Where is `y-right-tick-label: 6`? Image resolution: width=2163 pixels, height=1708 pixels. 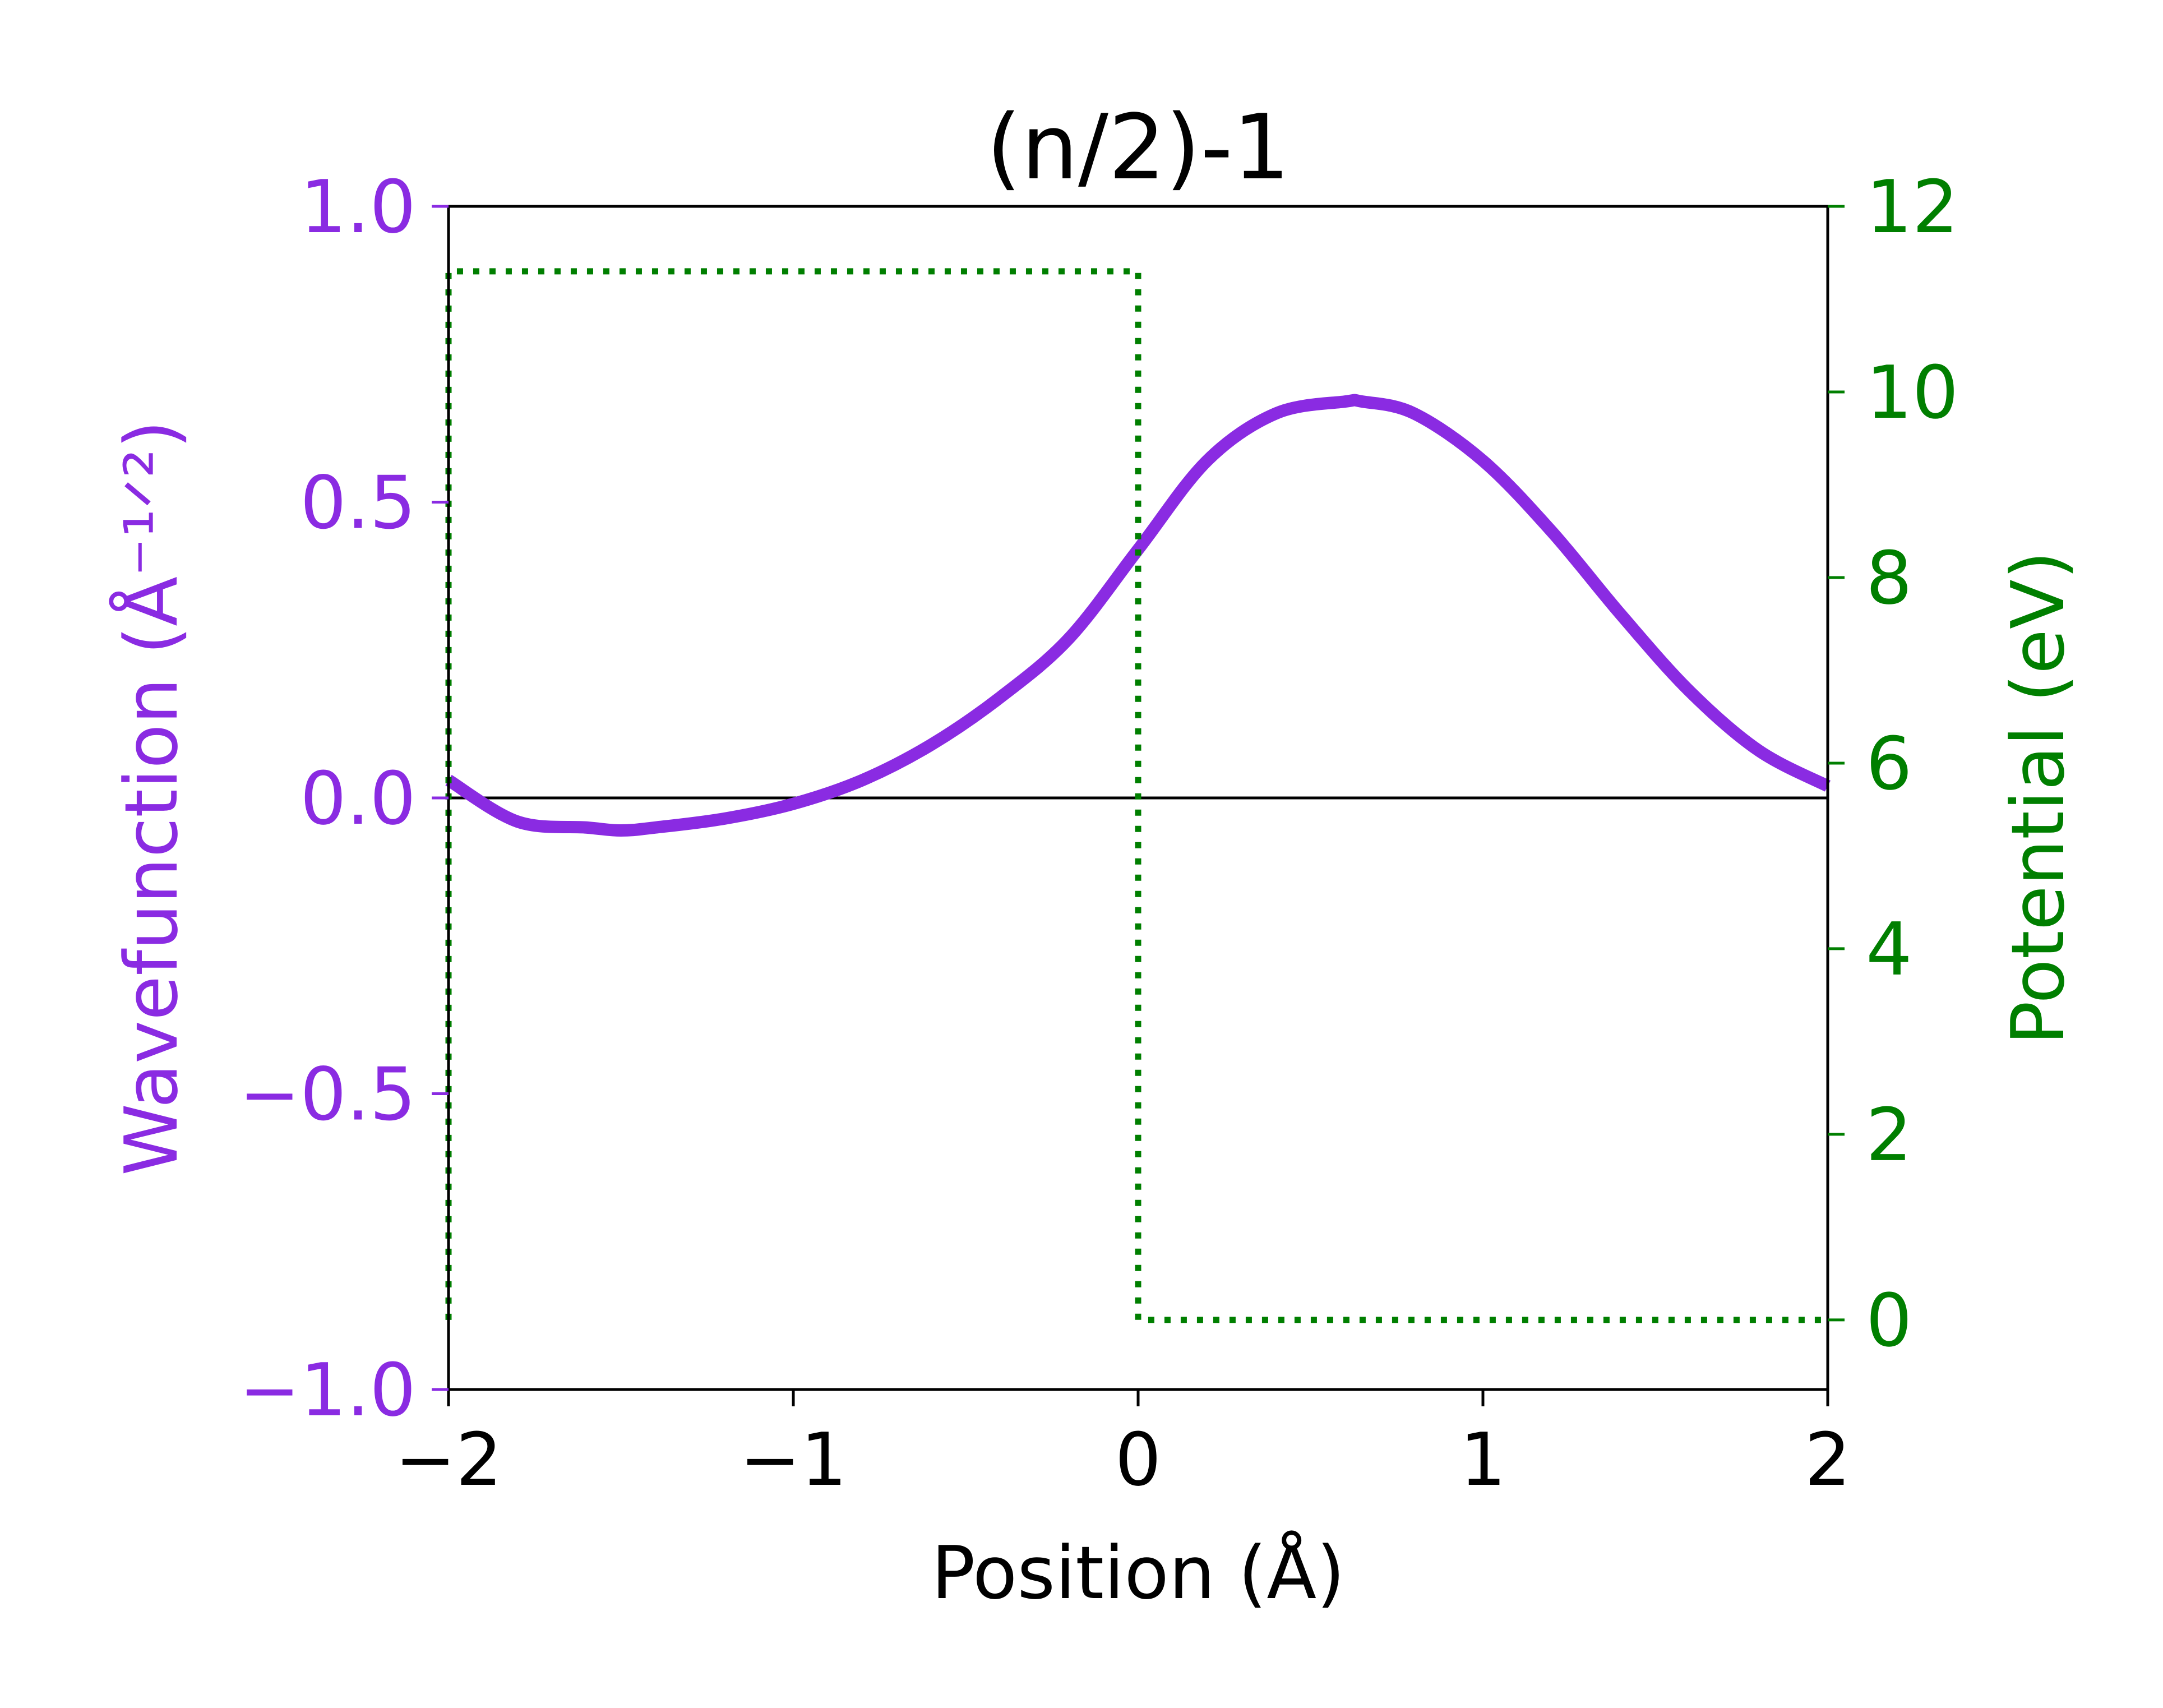 y-right-tick-label: 6 is located at coordinates (1889, 763).